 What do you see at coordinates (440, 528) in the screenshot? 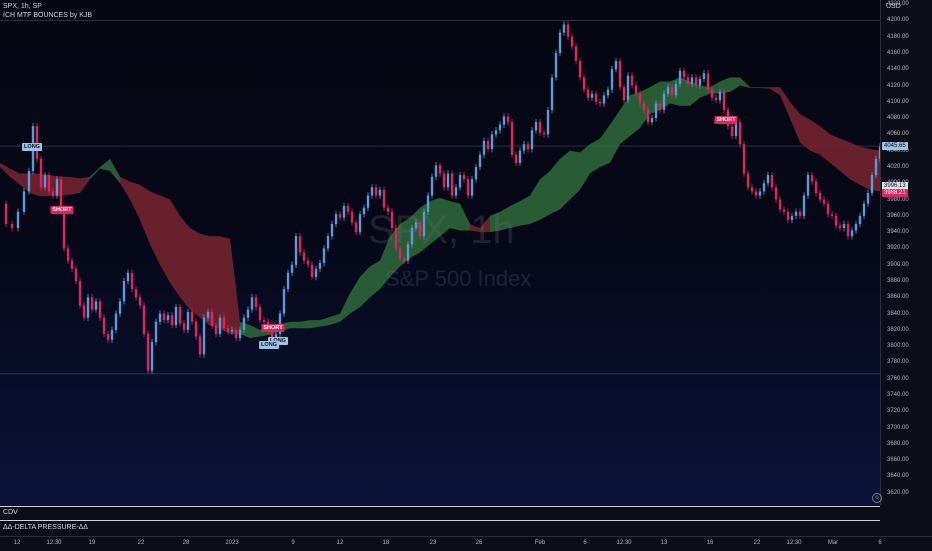
I see `delta-pressure-pane: ΔΔ-DELTA PRESSURE-ΔΔ` at bounding box center [440, 528].